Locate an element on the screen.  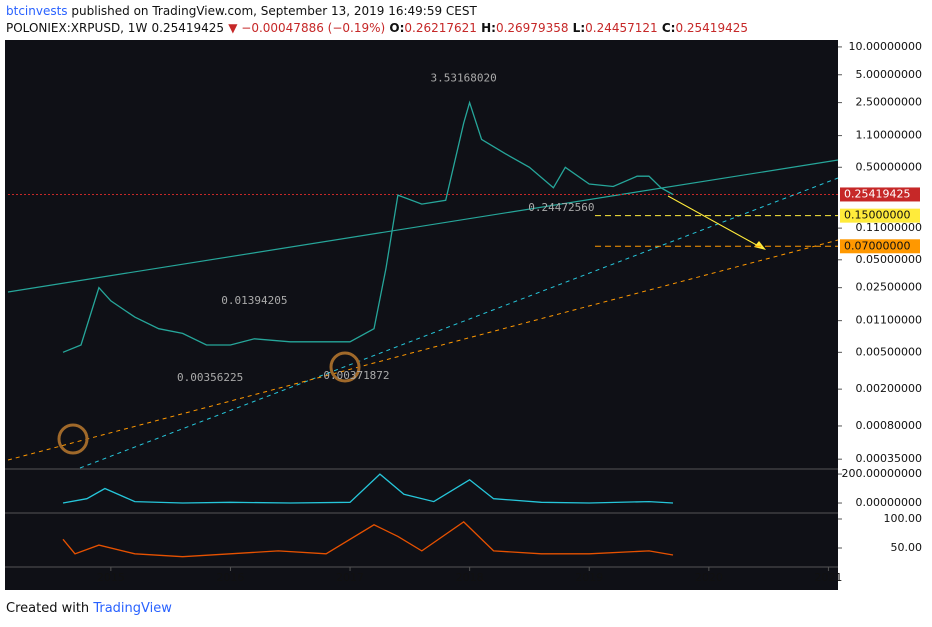
brand: TradingView is located at coordinates (132, 608).